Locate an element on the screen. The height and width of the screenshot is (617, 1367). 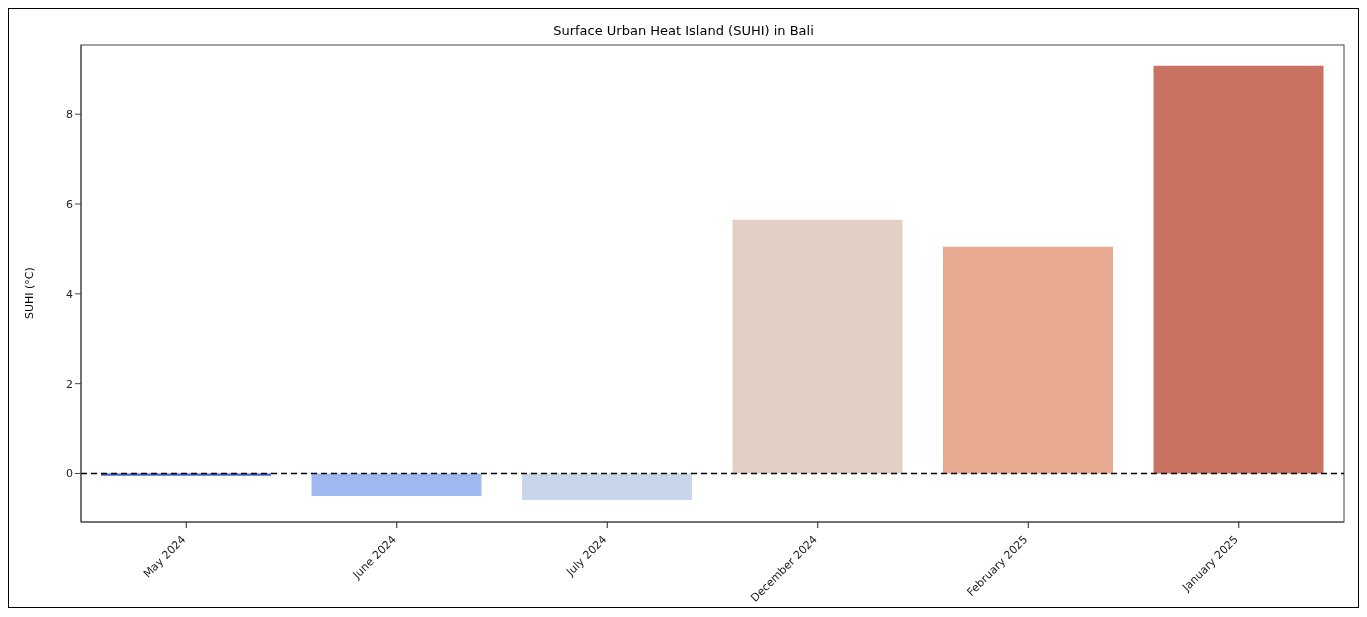
chart-title: Surface Urban Heat Island (SUHI) in Bali is located at coordinates (683, 30).